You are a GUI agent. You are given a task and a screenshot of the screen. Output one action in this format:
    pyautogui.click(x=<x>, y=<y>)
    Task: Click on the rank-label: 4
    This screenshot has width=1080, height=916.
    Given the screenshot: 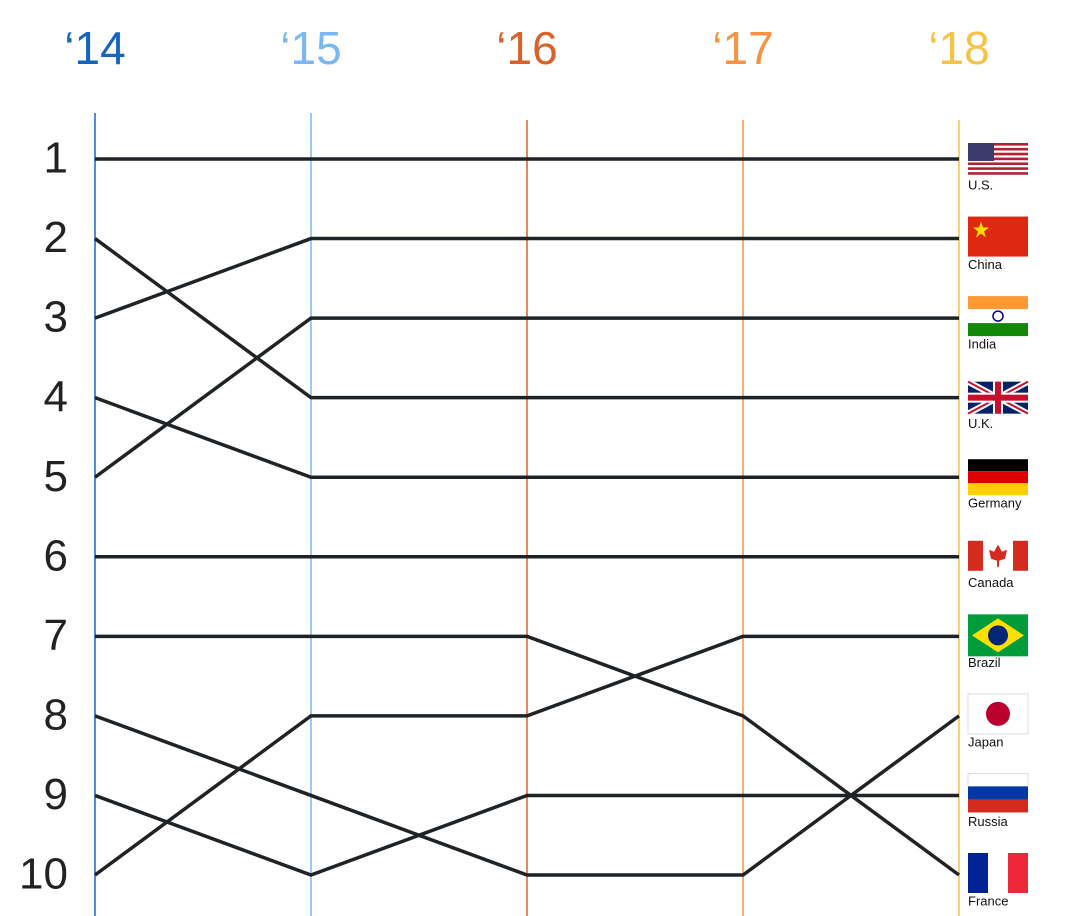 What is the action you would take?
    pyautogui.click(x=56, y=396)
    